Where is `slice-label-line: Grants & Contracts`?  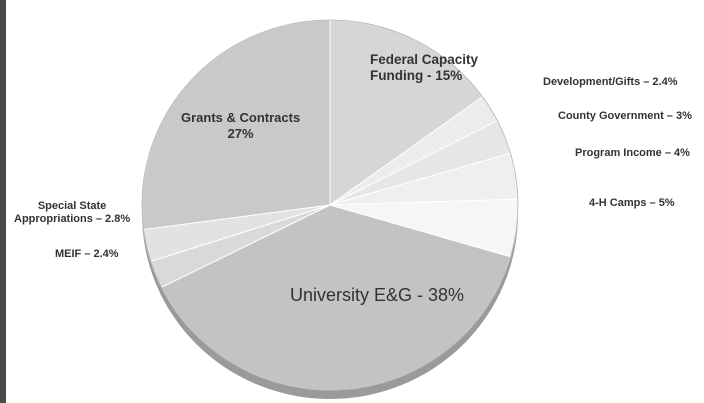 slice-label-line: Grants & Contracts is located at coordinates (241, 117).